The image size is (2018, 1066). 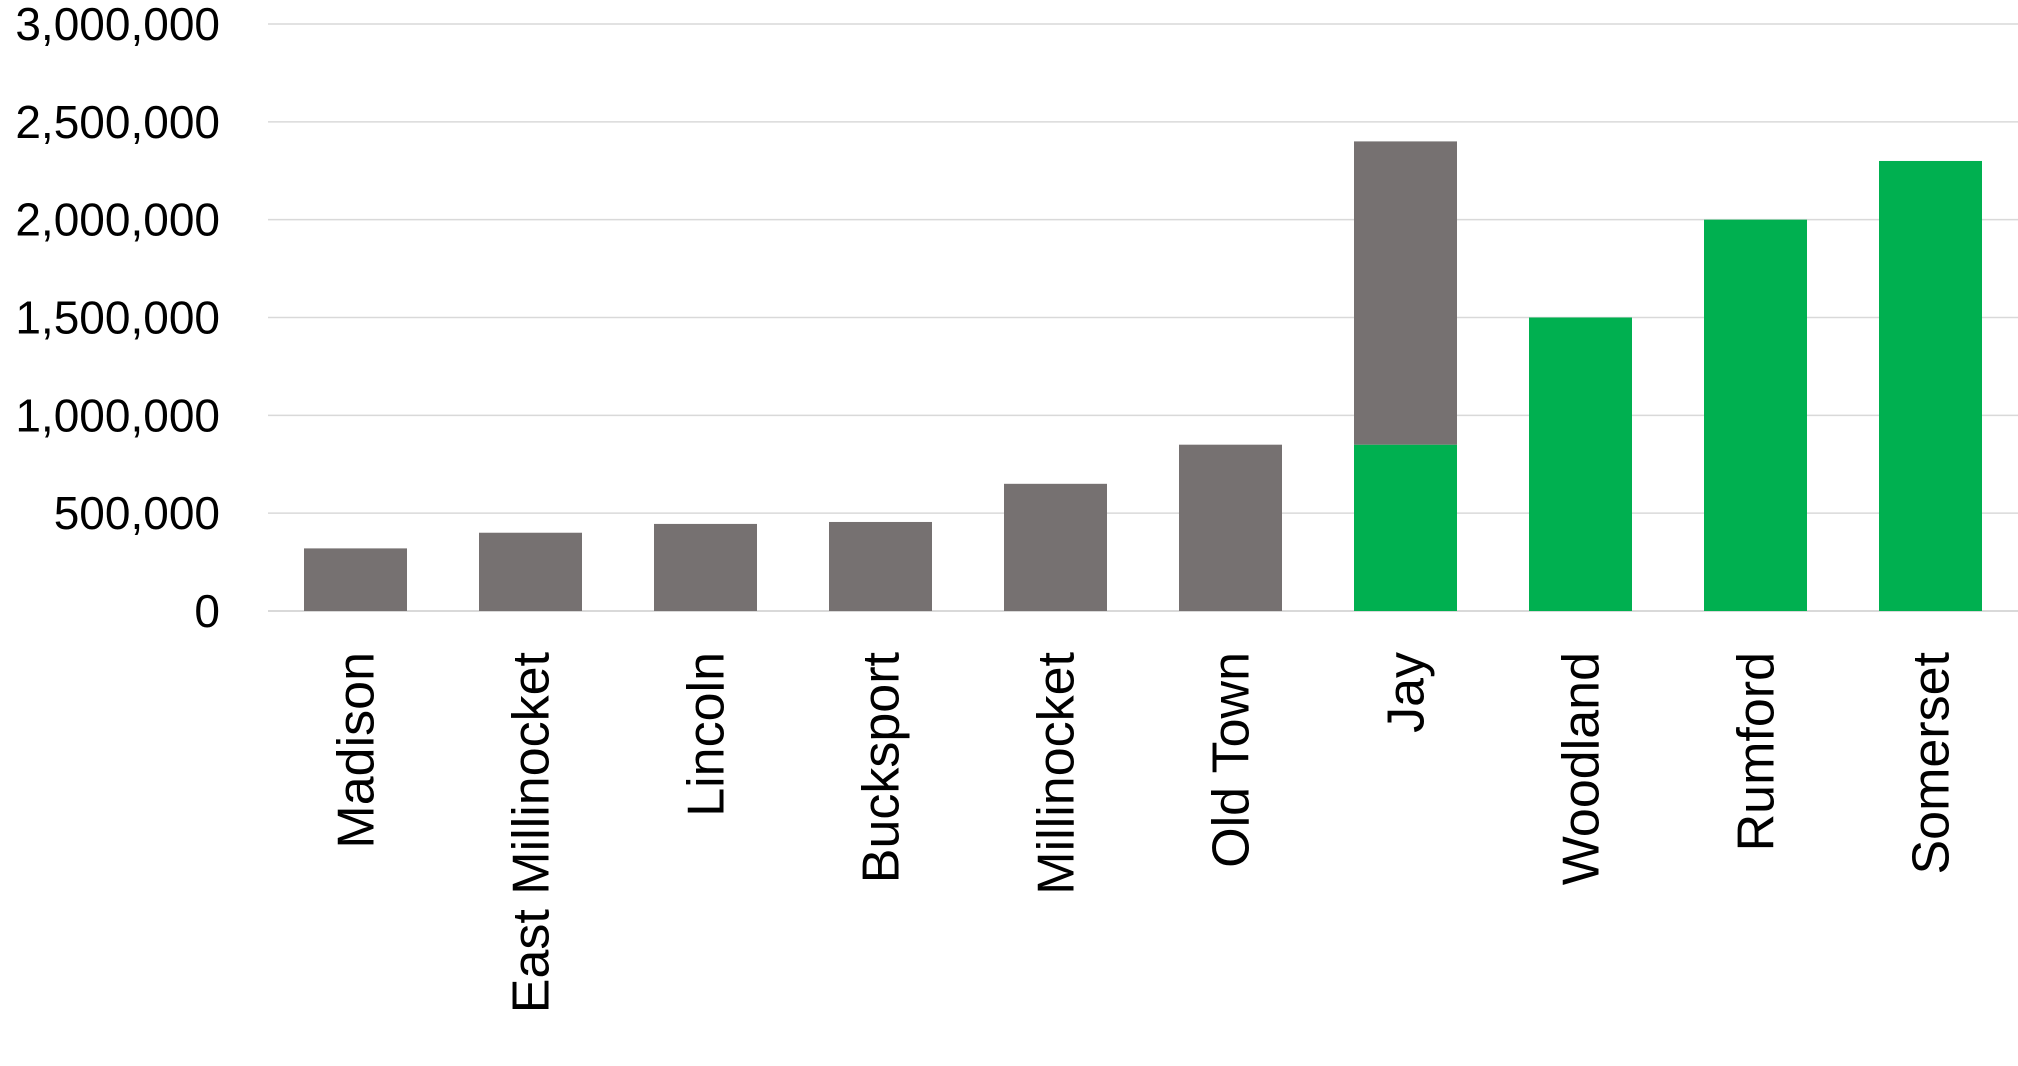 I want to click on x-category-label: Woodland, so click(x=1582, y=768).